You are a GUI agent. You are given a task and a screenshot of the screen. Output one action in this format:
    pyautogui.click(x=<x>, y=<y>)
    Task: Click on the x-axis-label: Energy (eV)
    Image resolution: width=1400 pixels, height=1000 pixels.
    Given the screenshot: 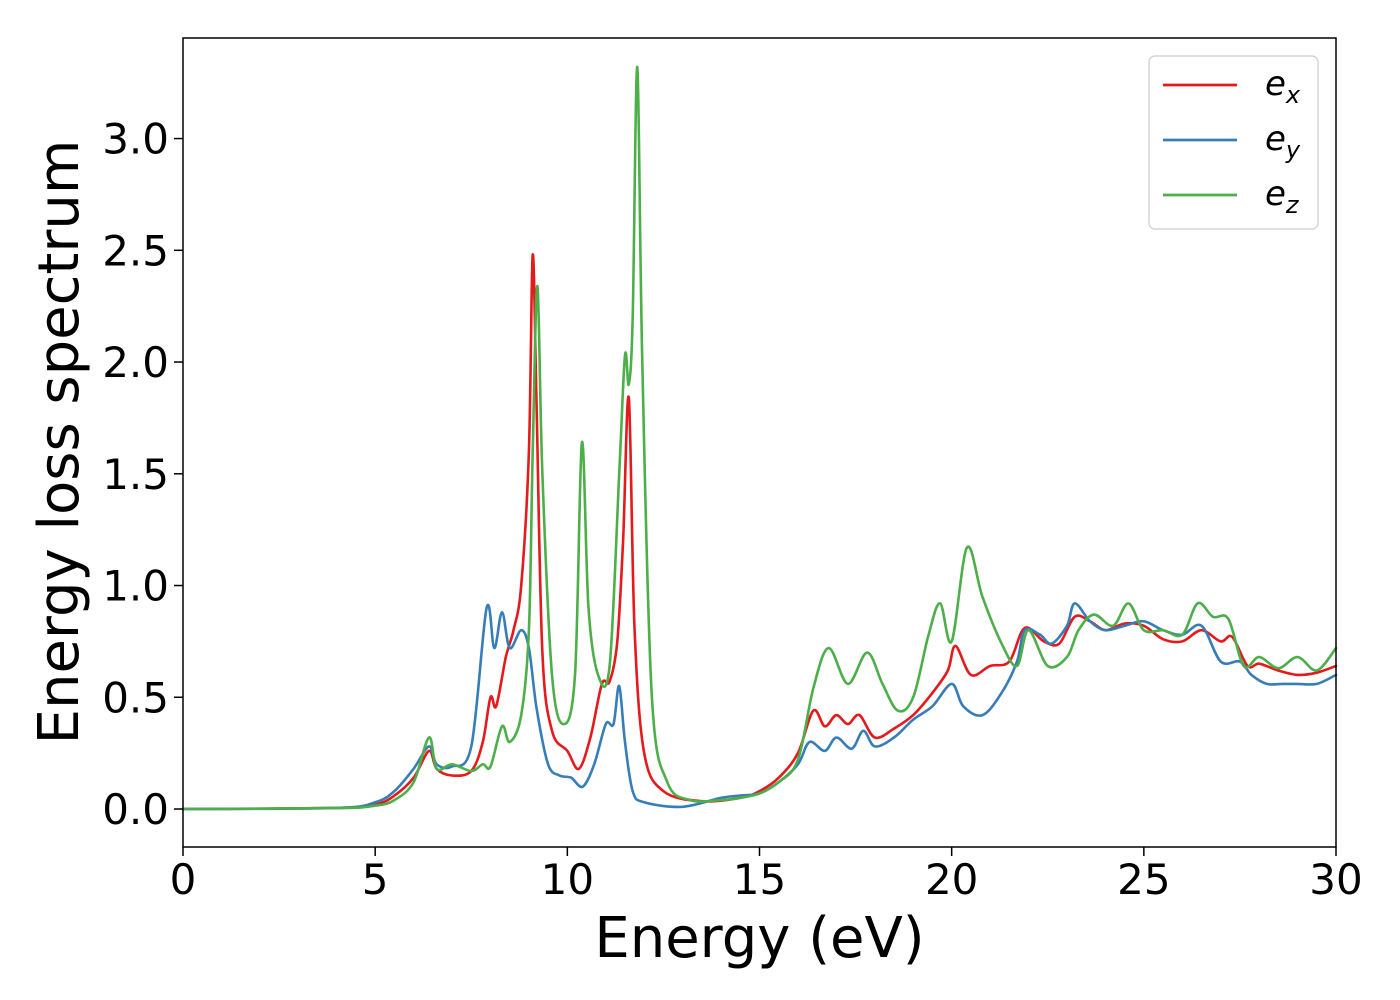 What is the action you would take?
    pyautogui.click(x=759, y=938)
    